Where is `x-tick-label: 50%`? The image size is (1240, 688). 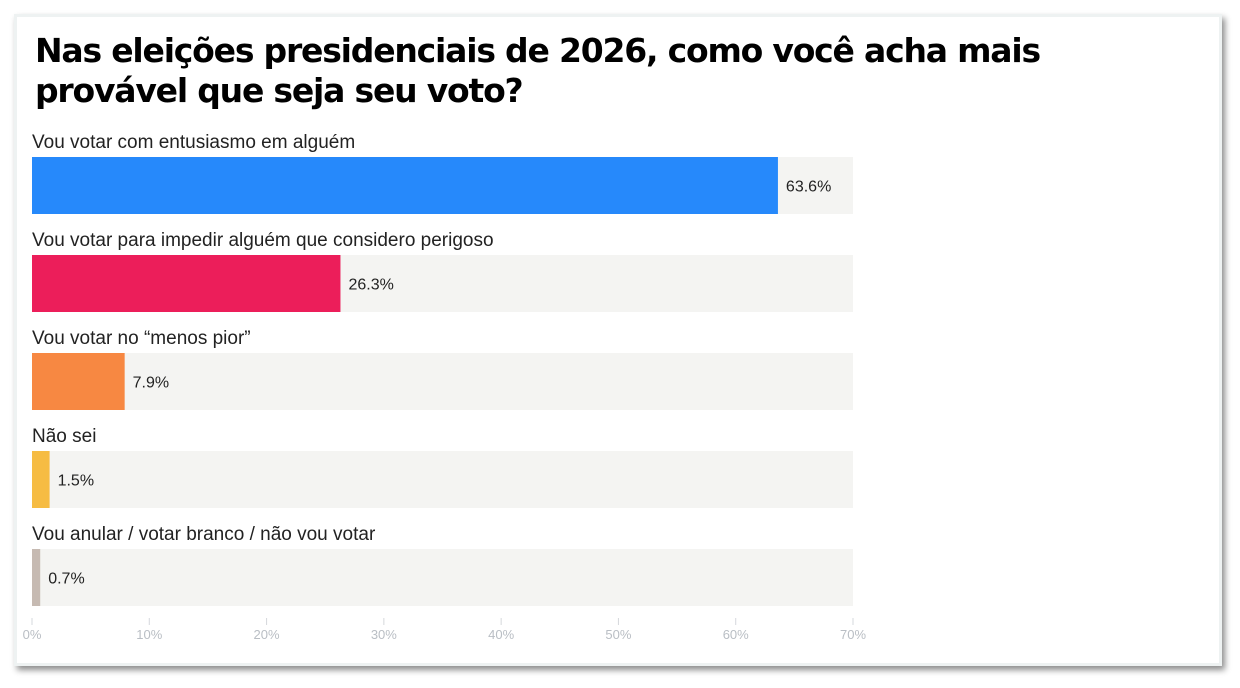 x-tick-label: 50% is located at coordinates (618, 634).